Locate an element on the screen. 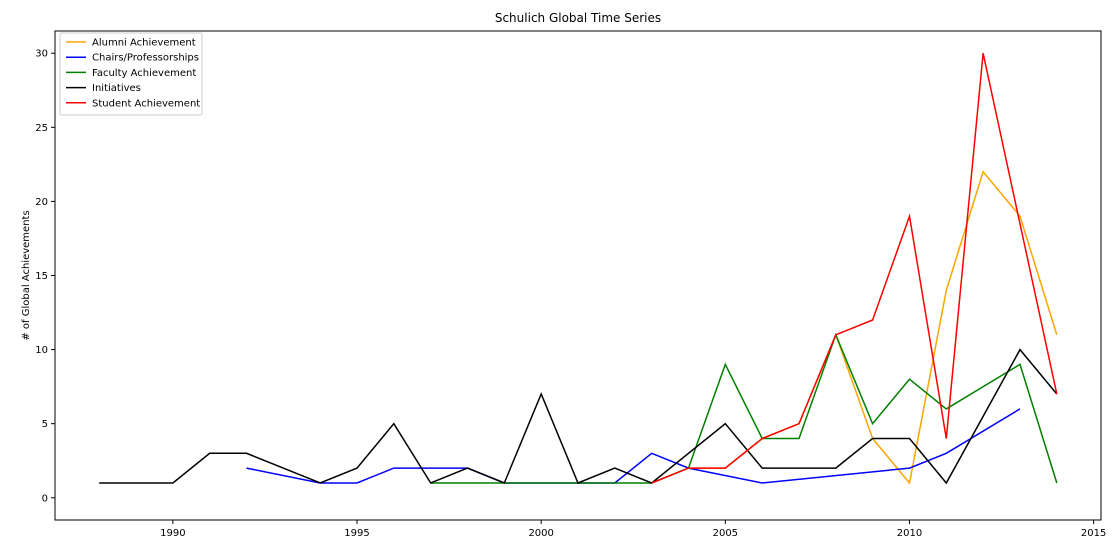 Image resolution: width=1115 pixels, height=540 pixels. y-tick-label: 15 is located at coordinates (41, 276).